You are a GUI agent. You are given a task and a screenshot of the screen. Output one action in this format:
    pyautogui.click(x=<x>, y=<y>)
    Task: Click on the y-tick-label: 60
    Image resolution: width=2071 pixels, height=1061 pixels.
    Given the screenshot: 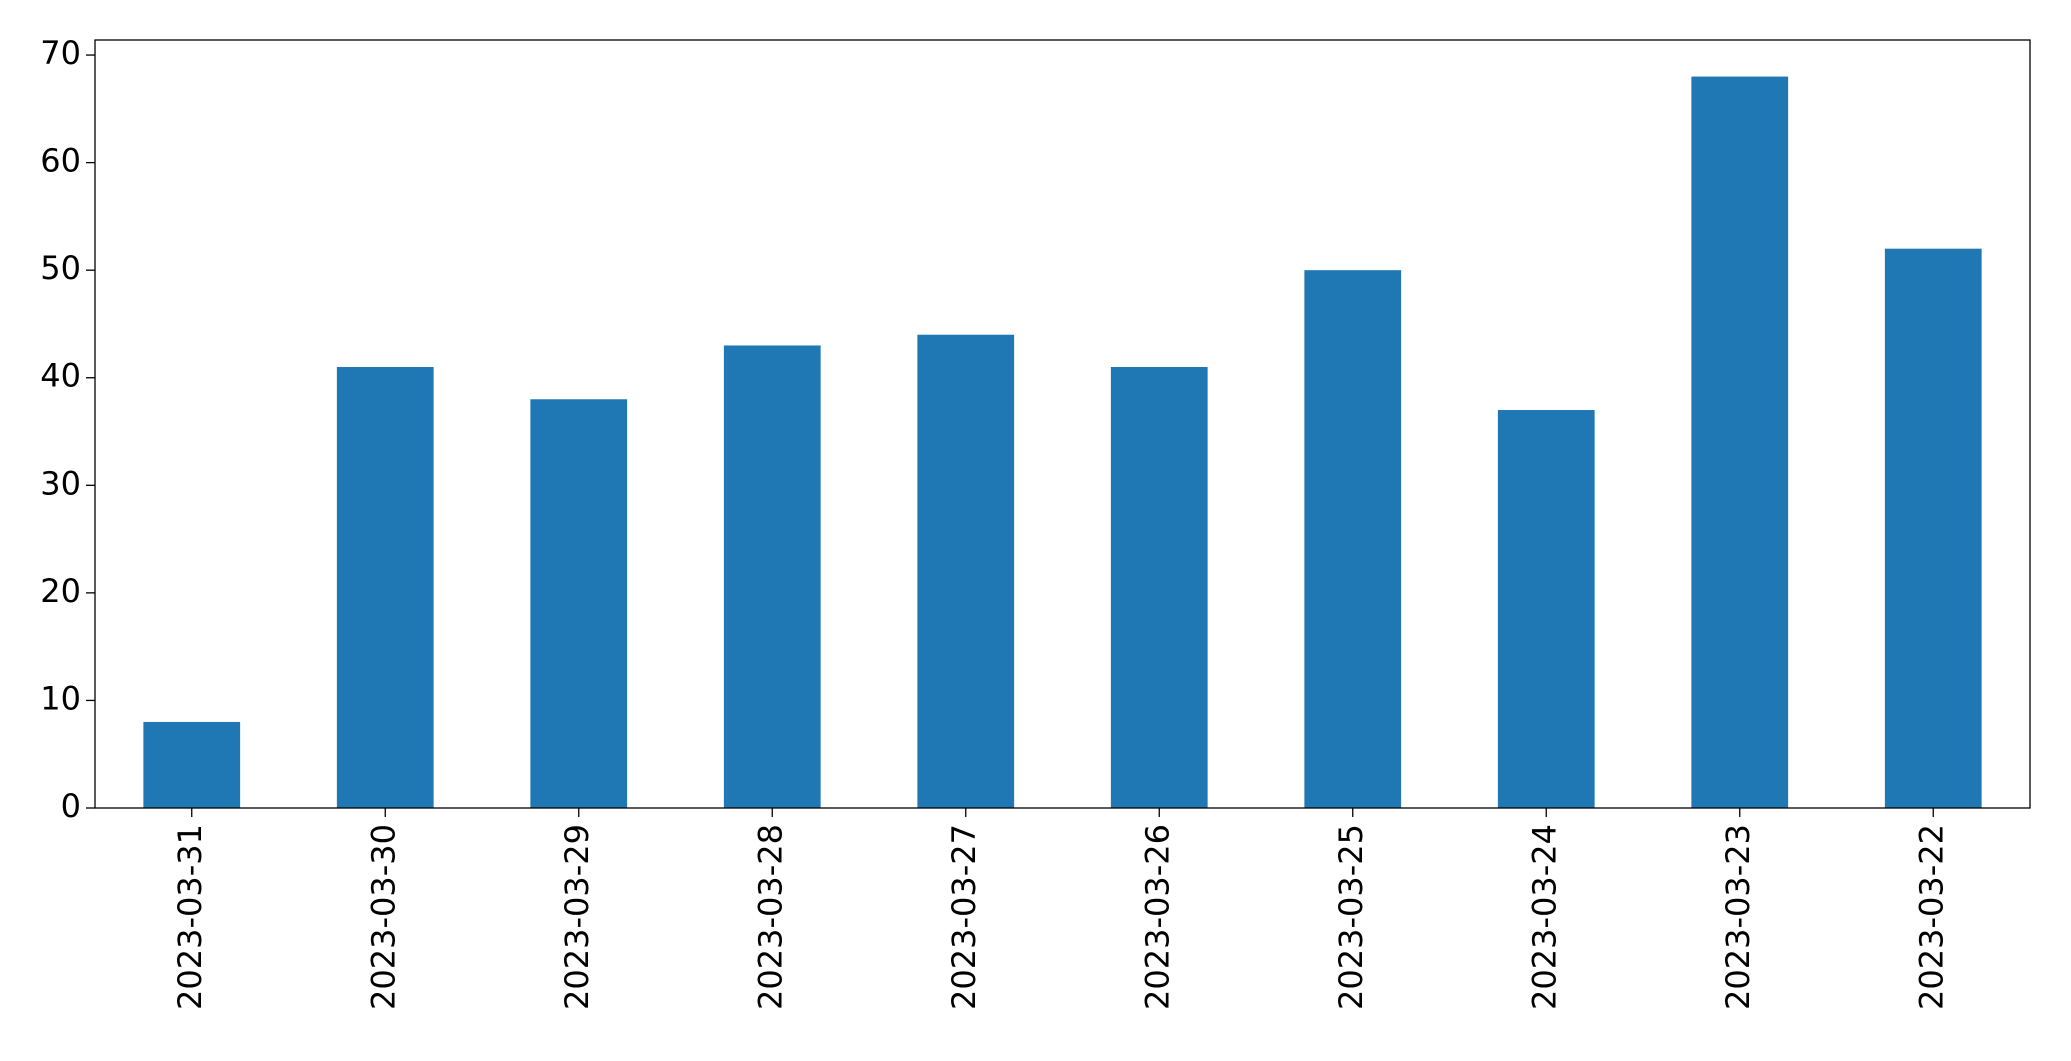 What is the action you would take?
    pyautogui.click(x=60, y=161)
    